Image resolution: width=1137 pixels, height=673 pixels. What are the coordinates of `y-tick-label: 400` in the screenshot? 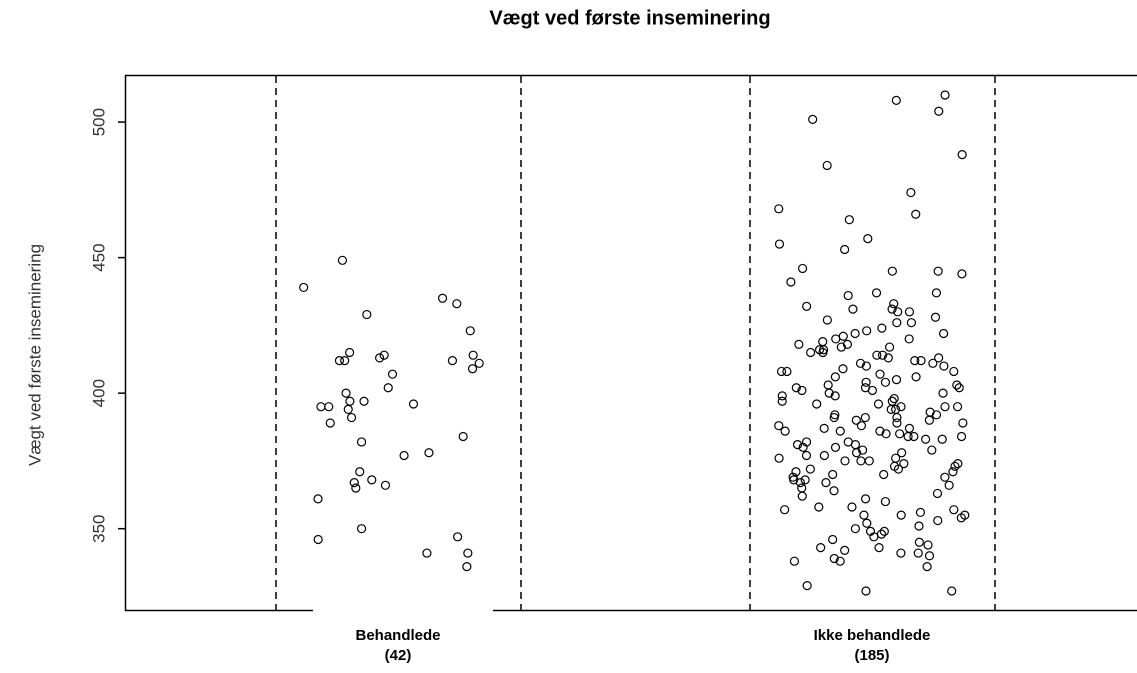 It's located at (98, 393).